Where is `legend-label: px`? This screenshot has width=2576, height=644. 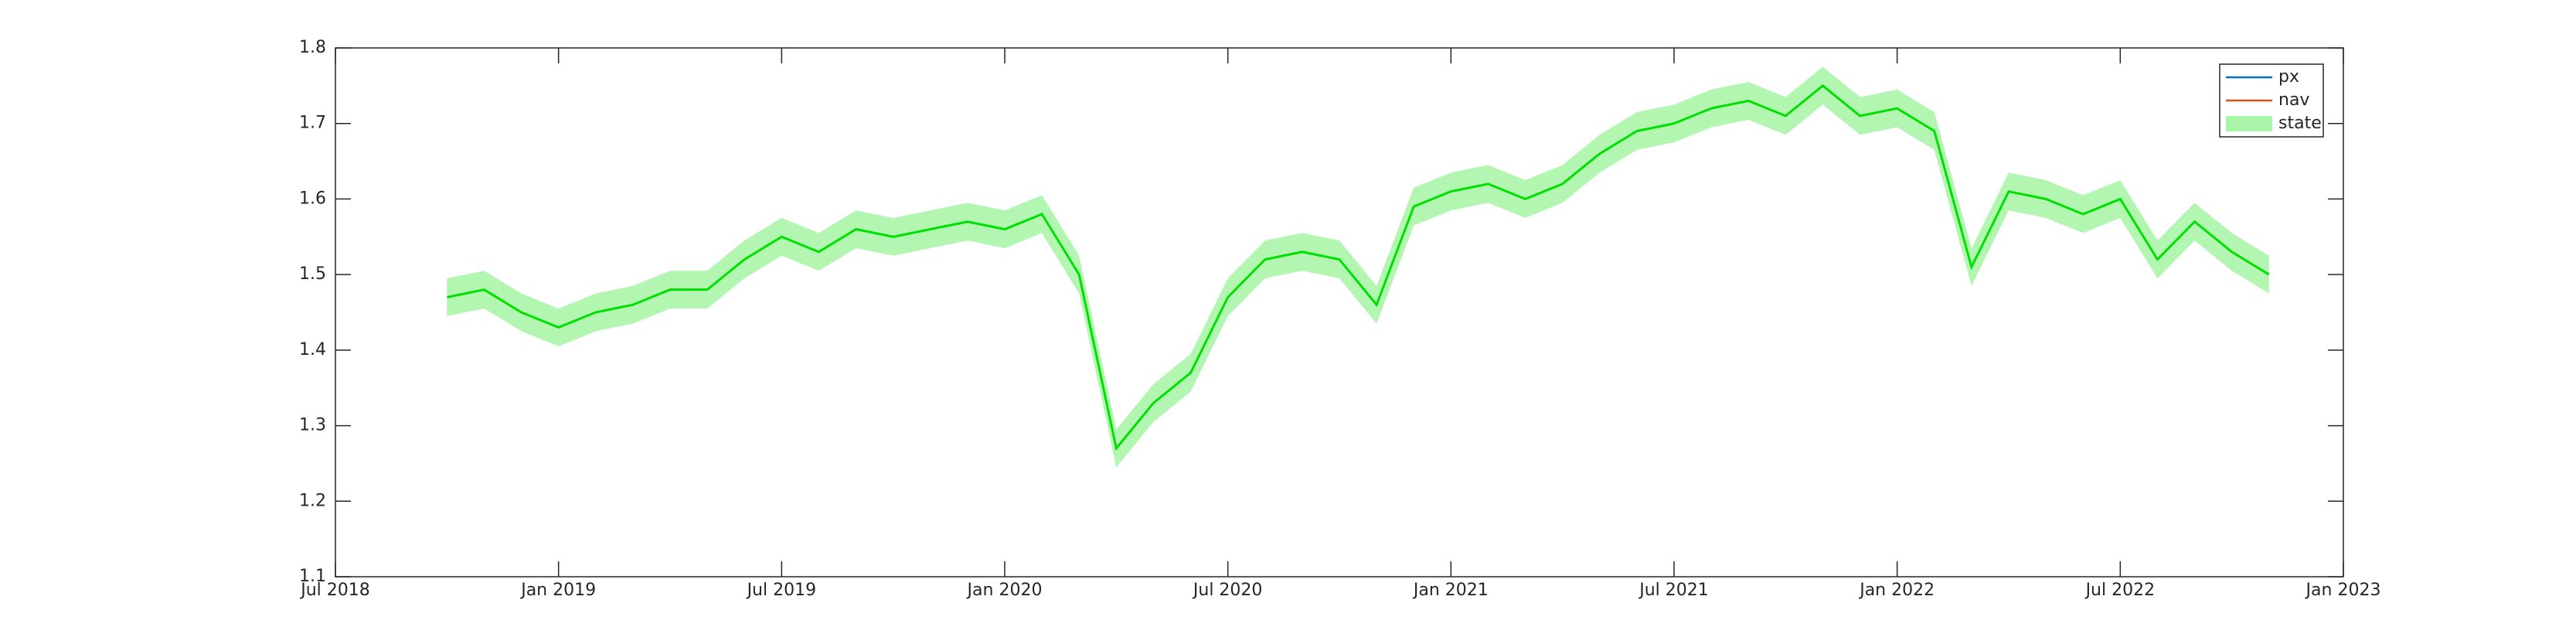
legend-label: px is located at coordinates (2288, 77).